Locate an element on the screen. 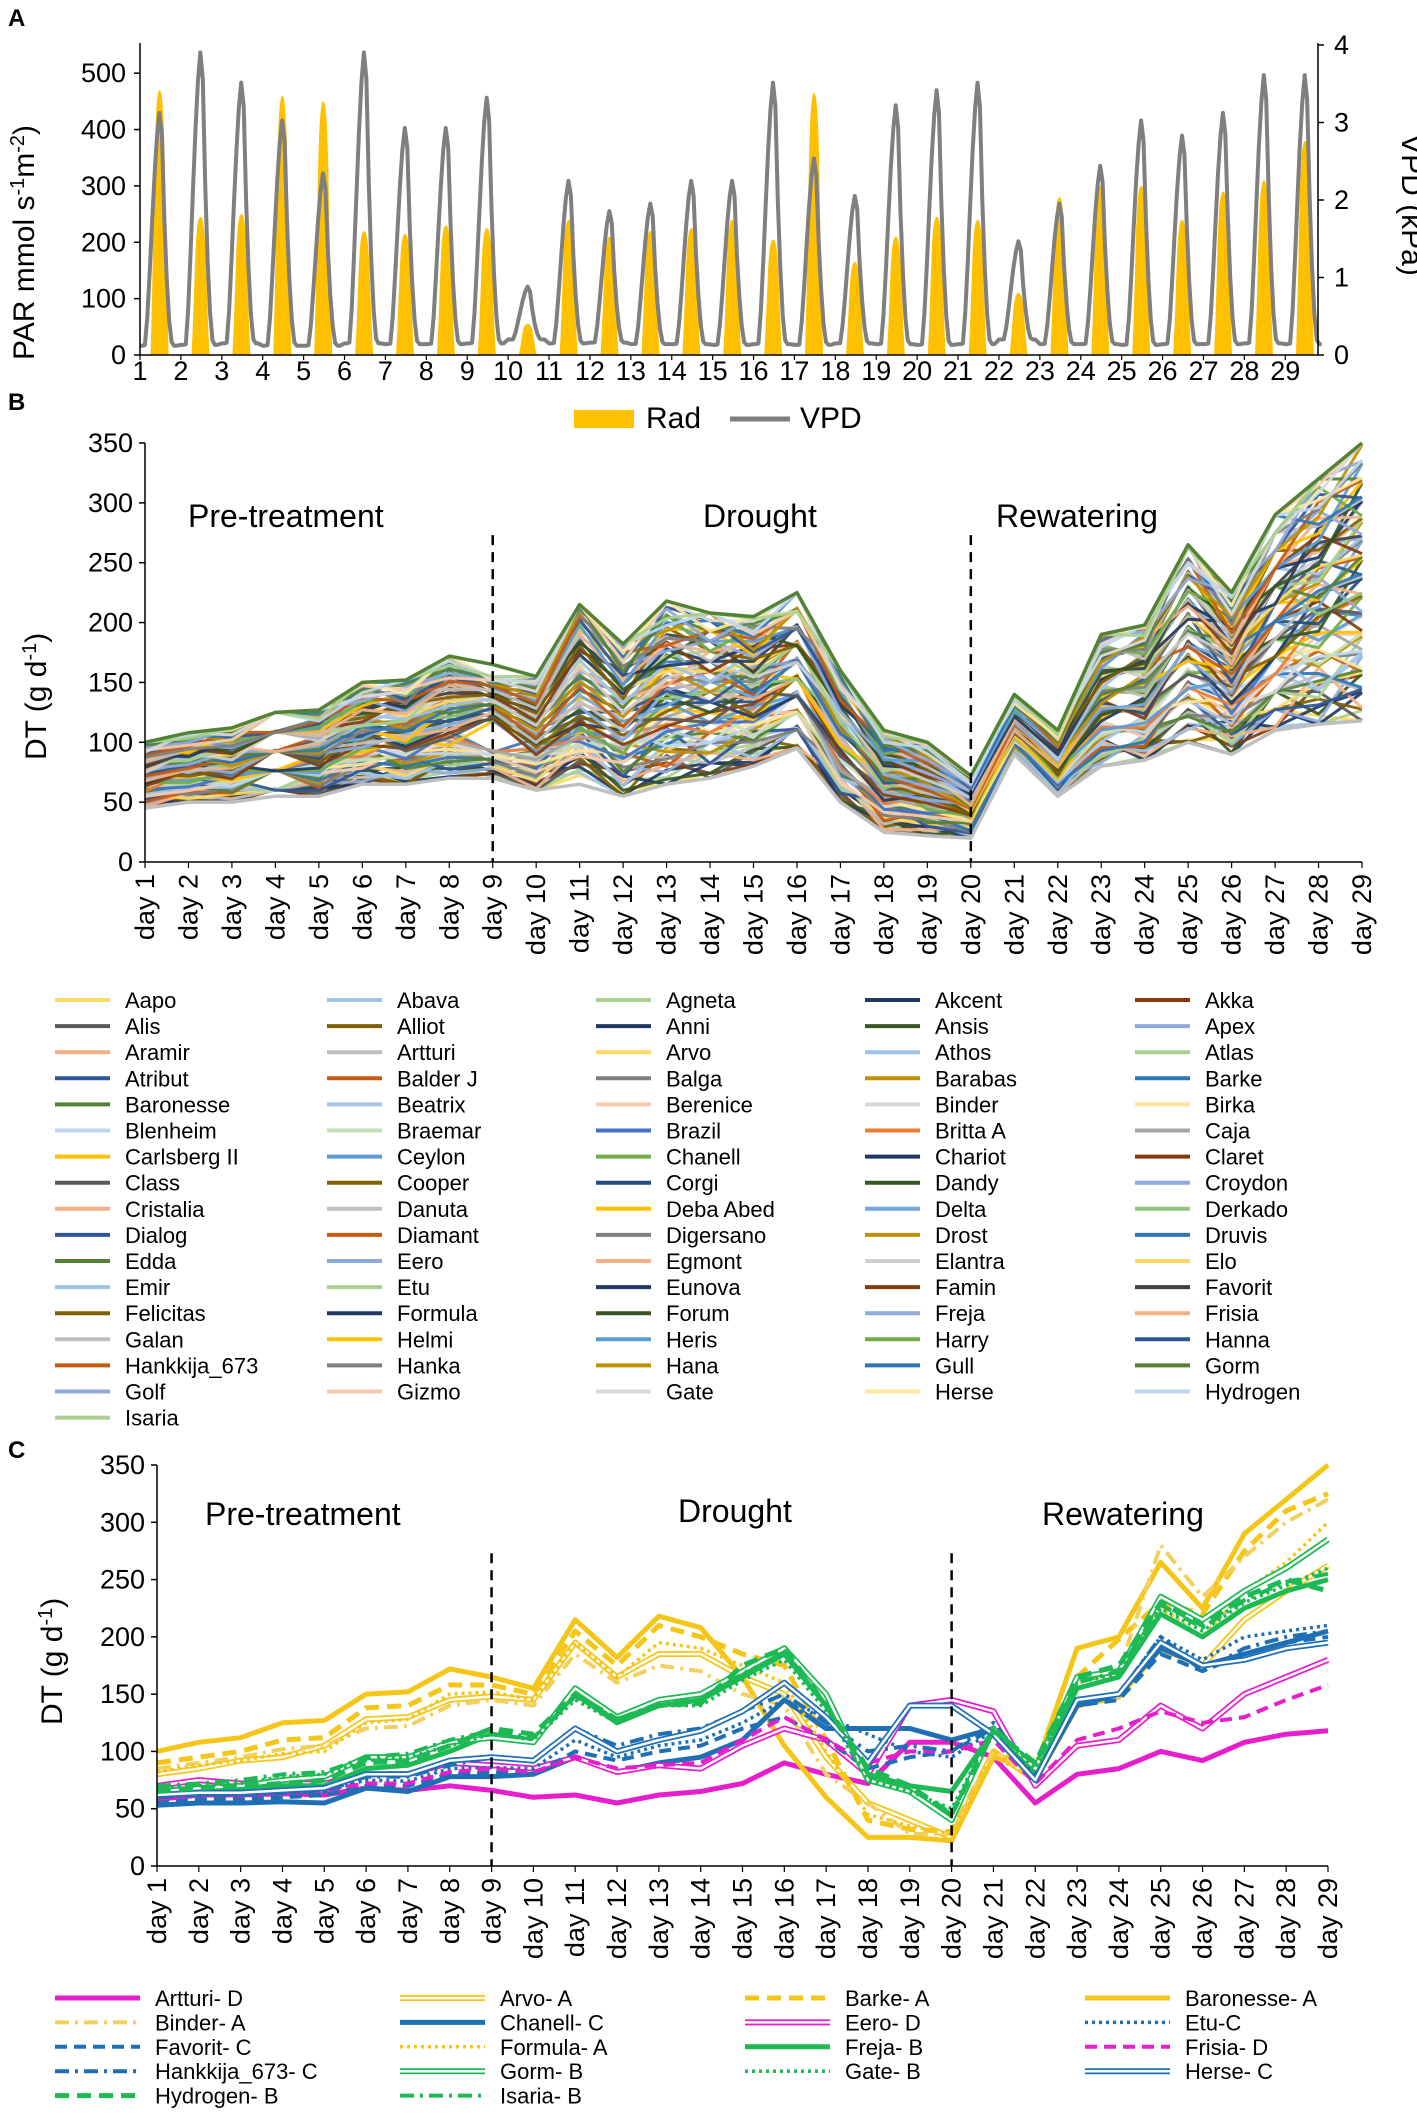  legend-b-label: Favorit is located at coordinates (1238, 1287).